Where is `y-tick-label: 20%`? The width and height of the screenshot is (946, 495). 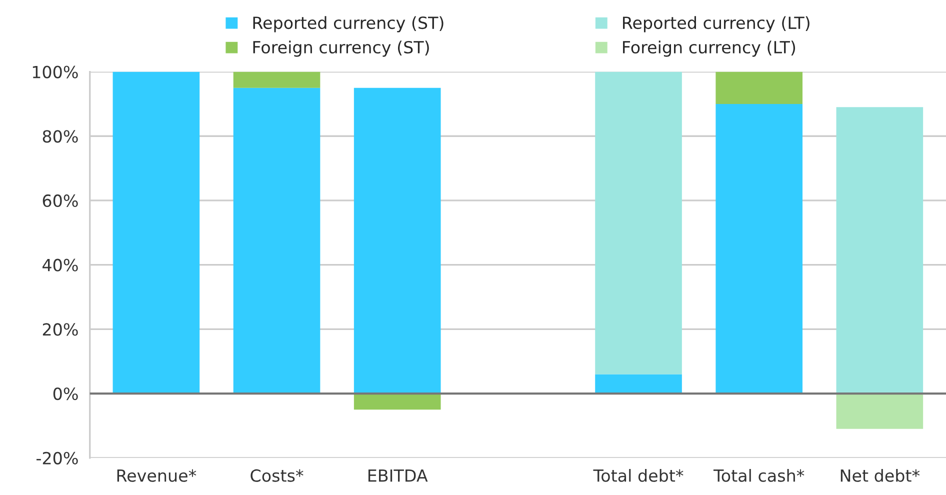
y-tick-label: 20% is located at coordinates (60, 329).